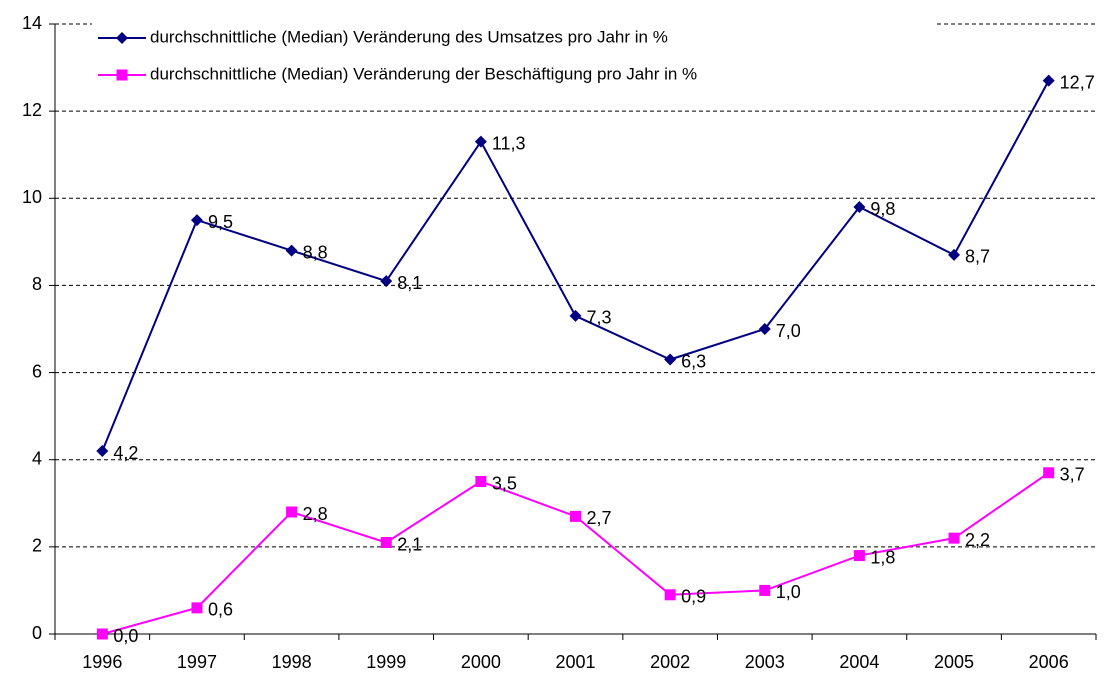  Describe the element at coordinates (125, 636) in the screenshot. I see `data-label: 0,0` at that location.